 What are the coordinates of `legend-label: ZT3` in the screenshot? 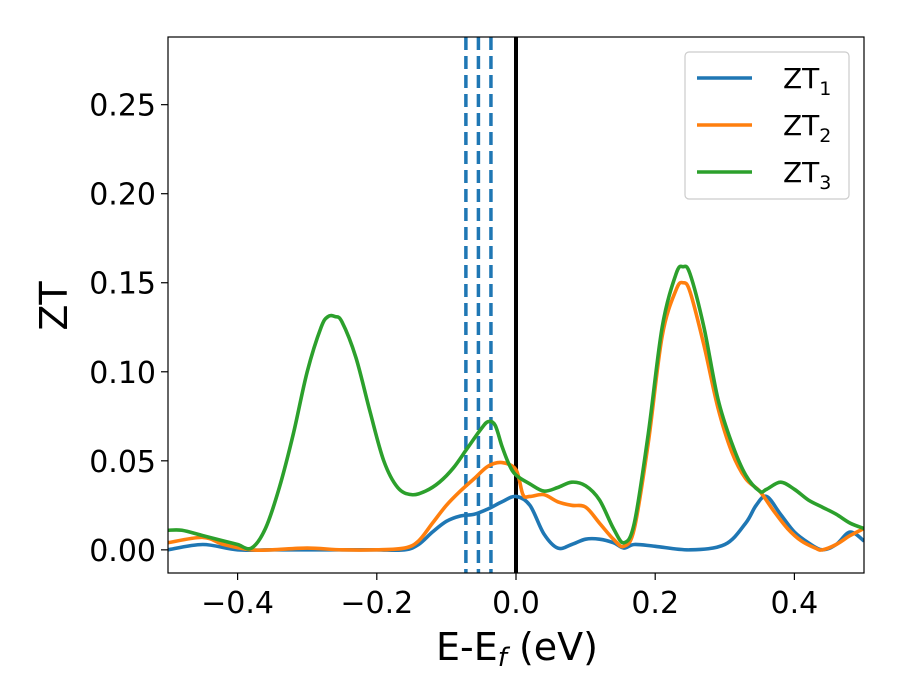 It's located at (807, 175).